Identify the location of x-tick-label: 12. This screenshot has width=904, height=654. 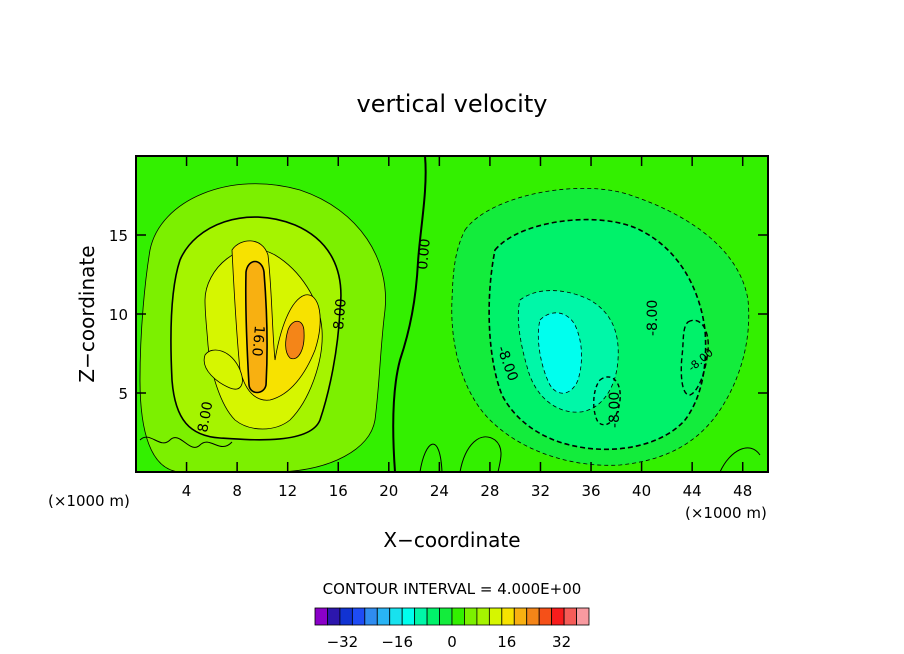
(287, 491).